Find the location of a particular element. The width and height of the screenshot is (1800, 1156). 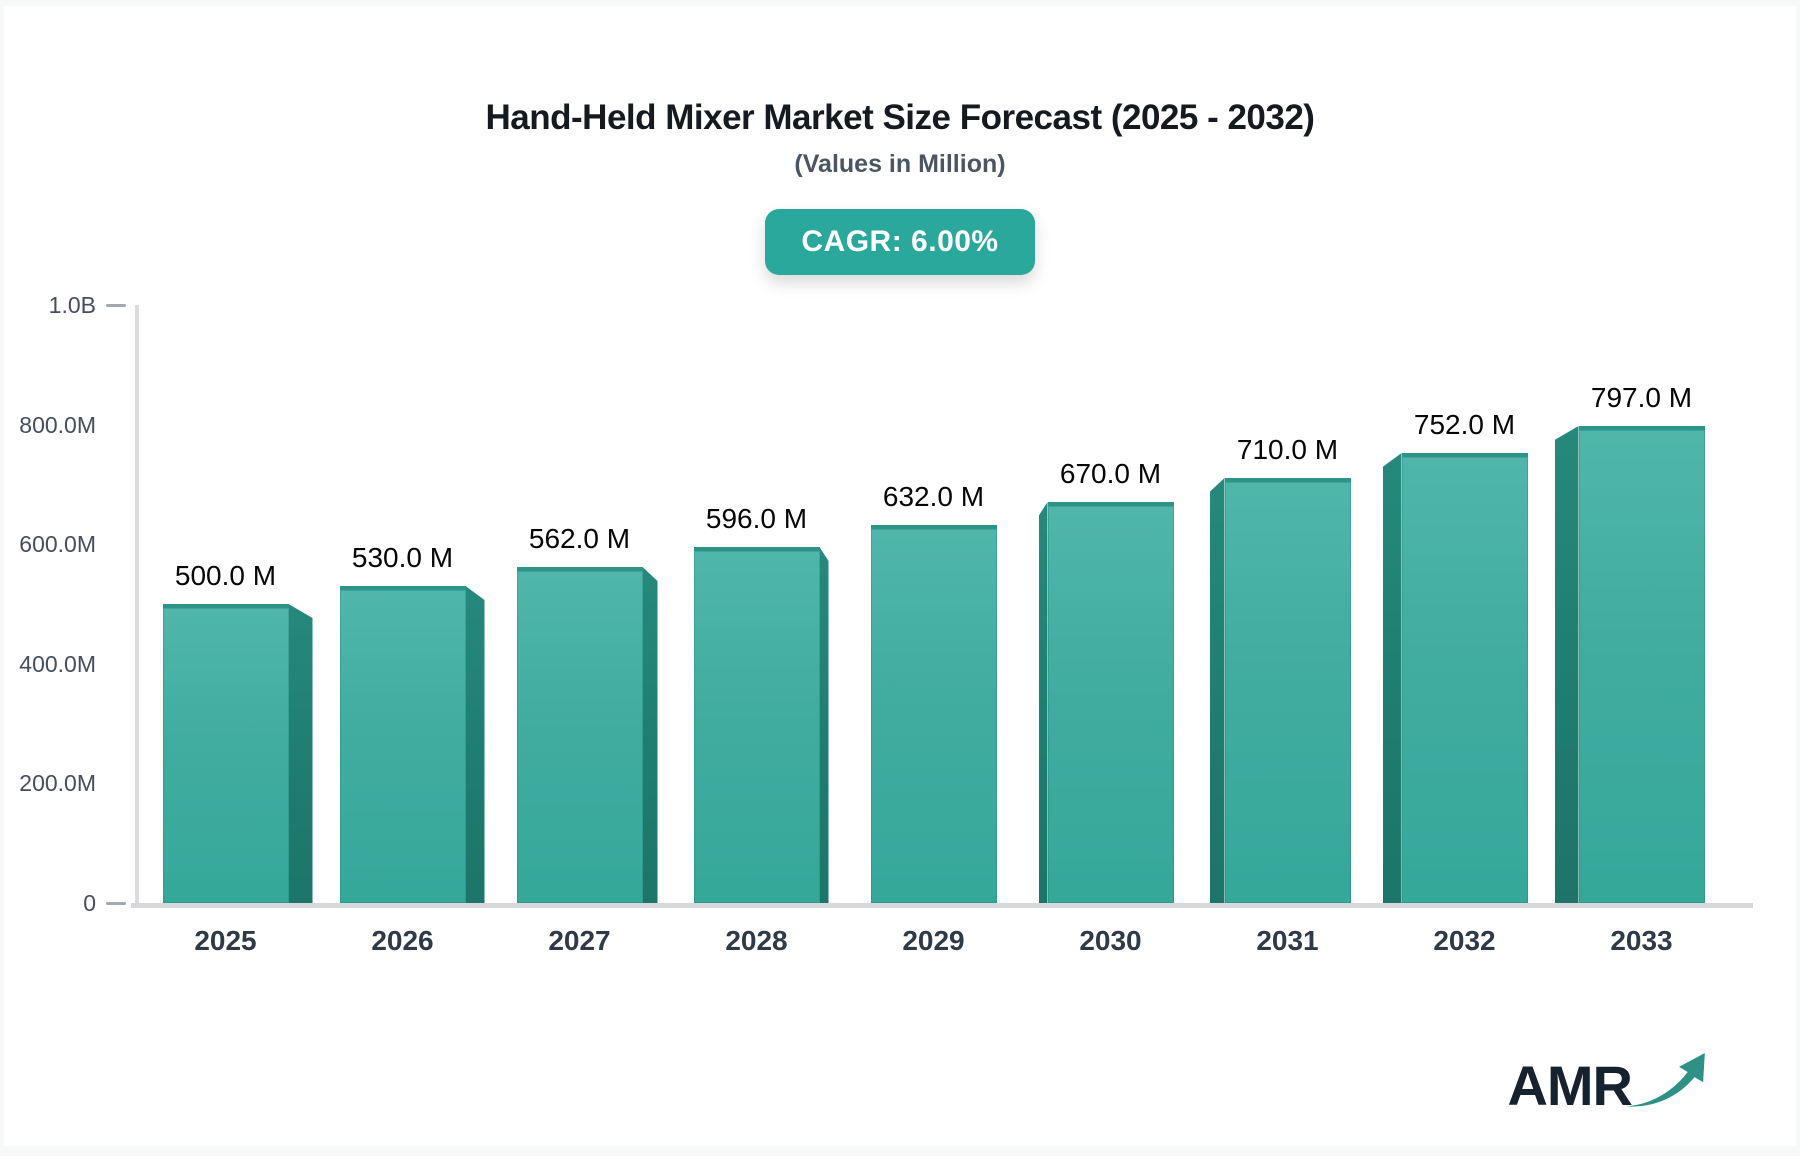

bar-slot-2031: 710.0 M is located at coordinates (1287, 604).